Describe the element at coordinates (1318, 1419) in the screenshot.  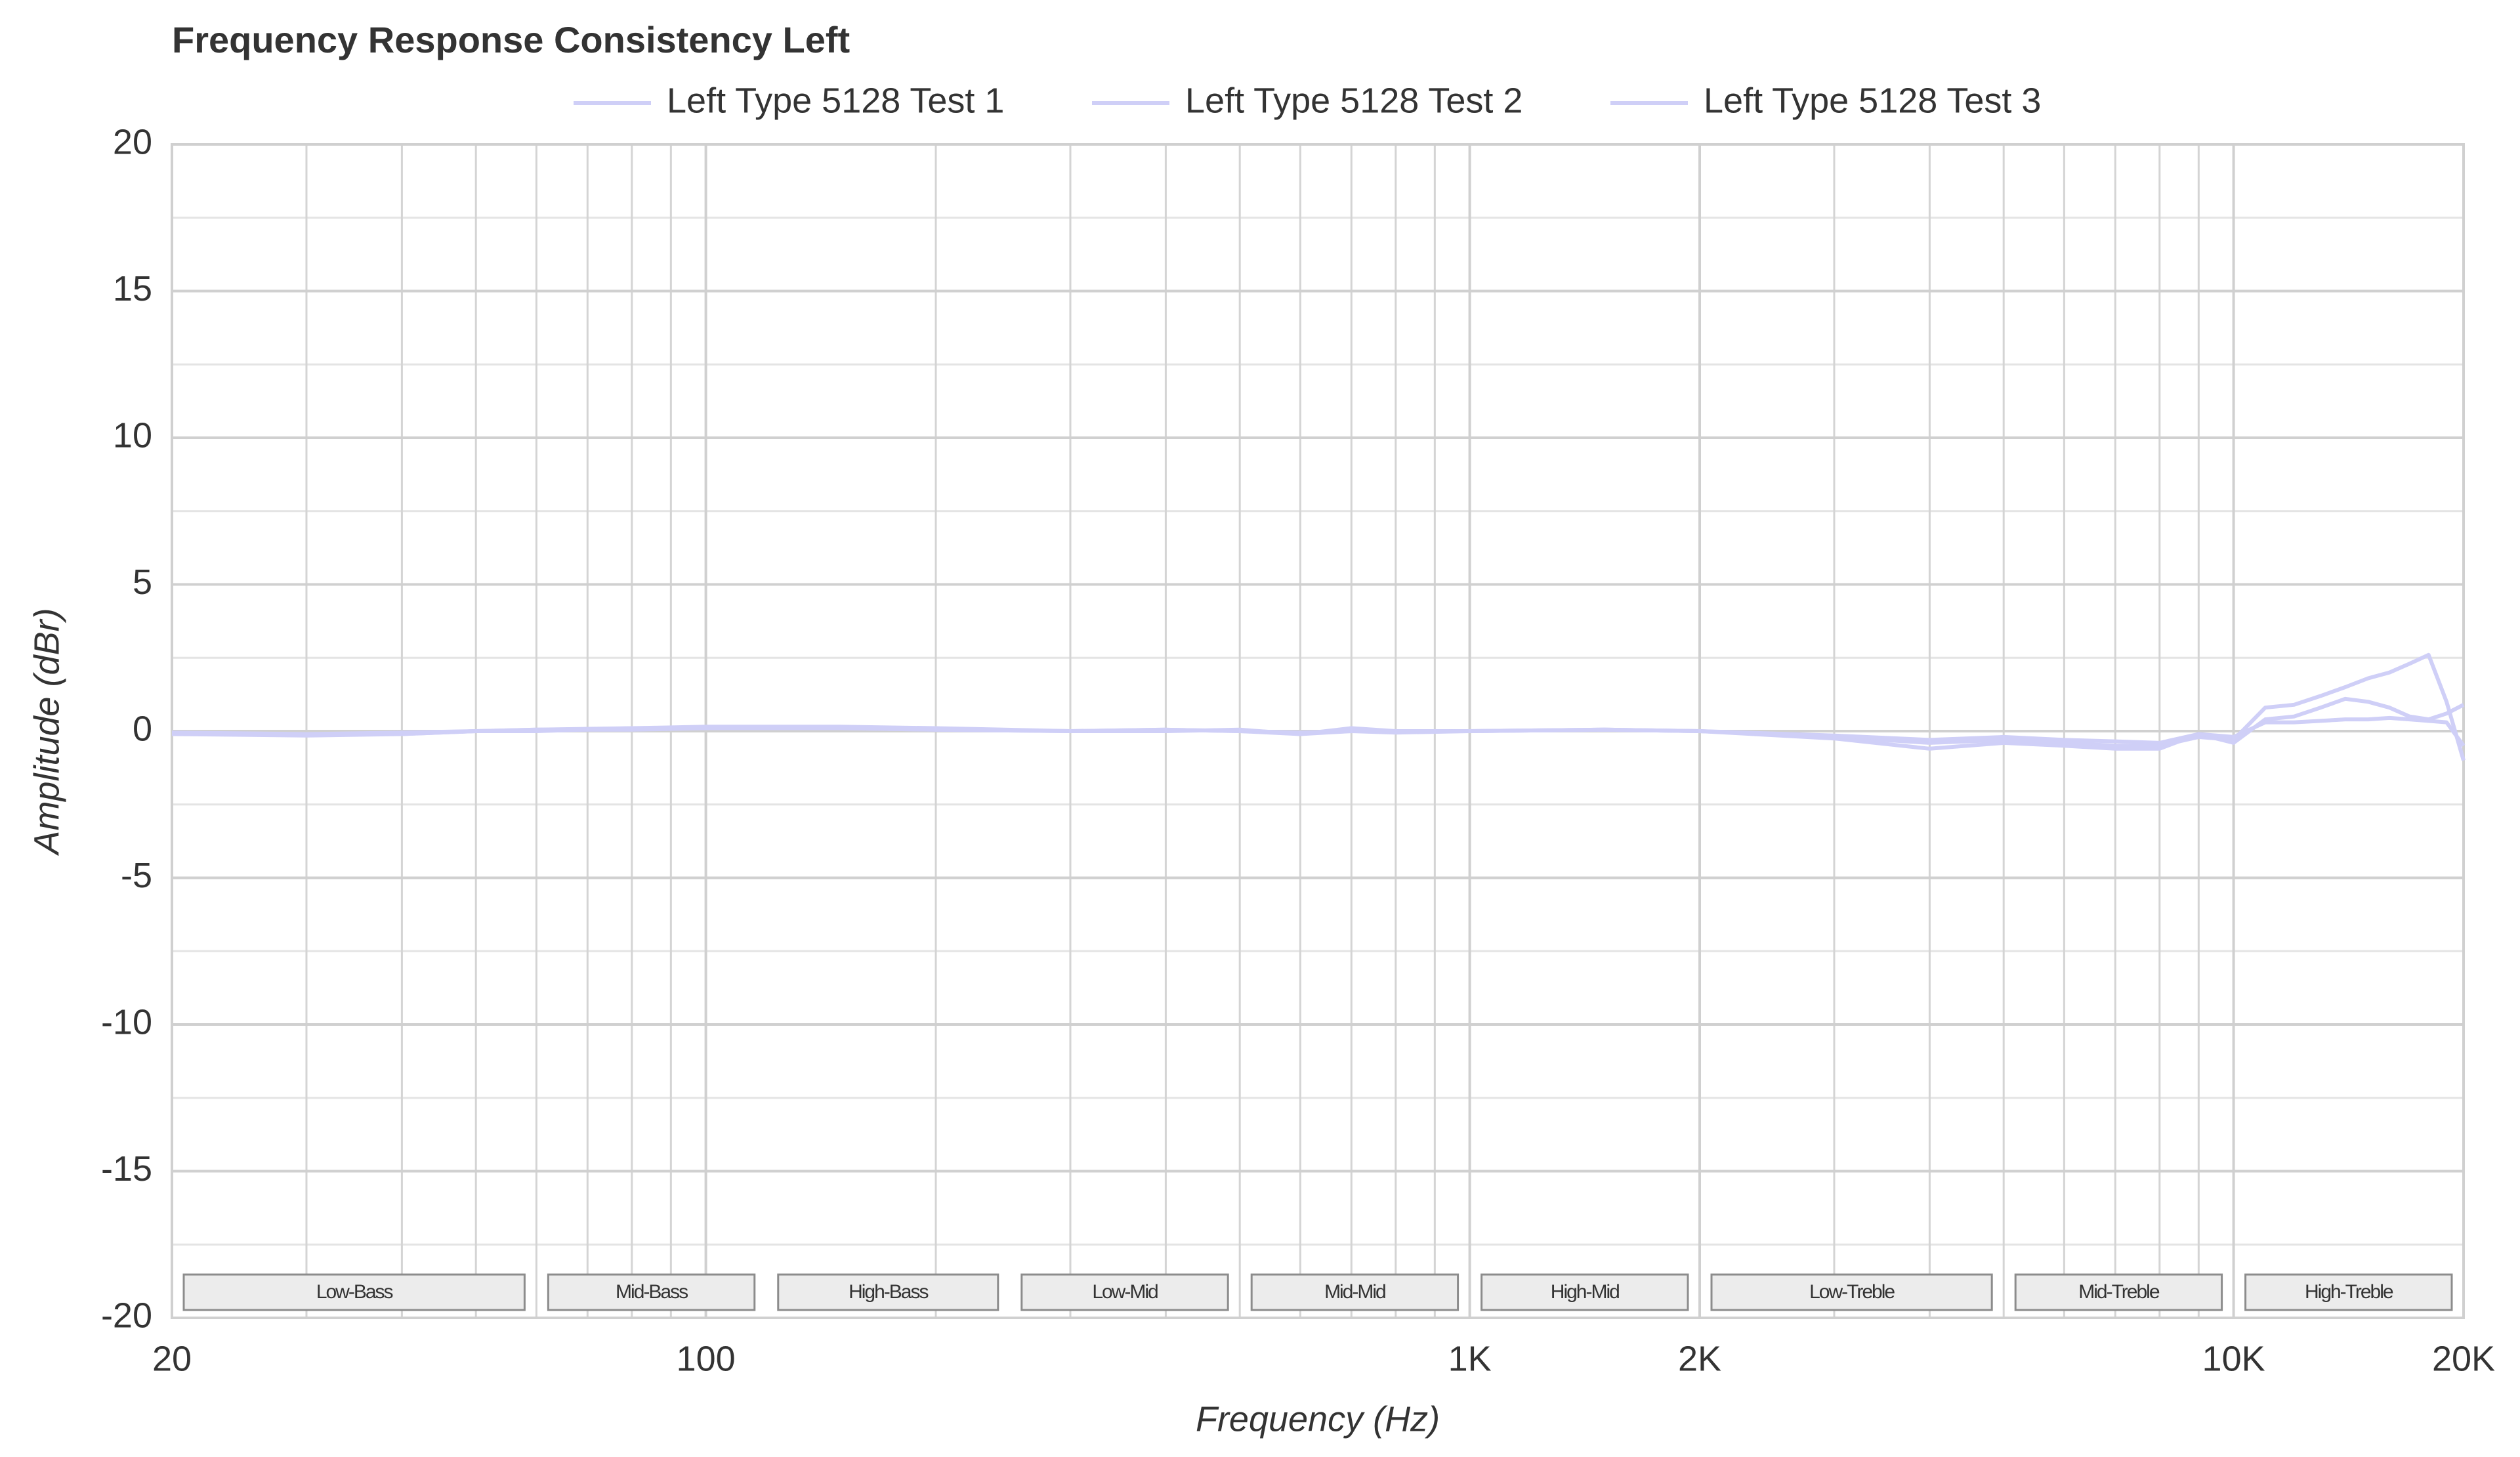
I see `x-axis-title: Frequency (Hz)` at that location.